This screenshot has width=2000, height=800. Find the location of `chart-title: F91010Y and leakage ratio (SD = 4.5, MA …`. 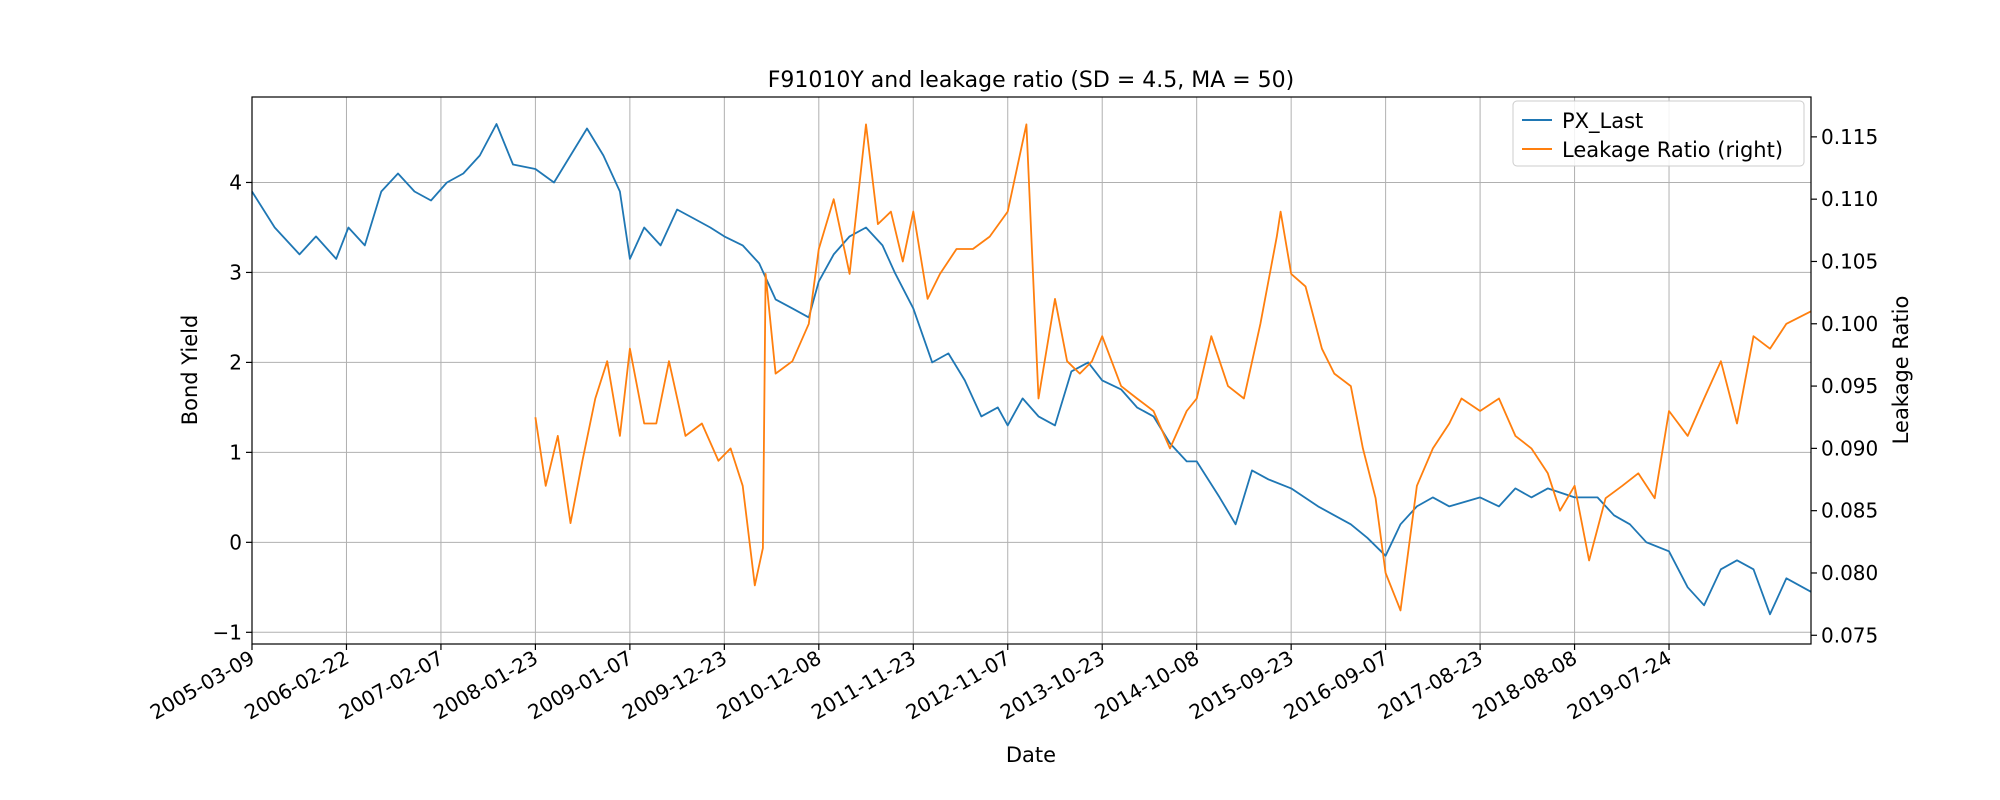

chart-title: F91010Y and leakage ratio (SD = 4.5, MA … is located at coordinates (1031, 80).